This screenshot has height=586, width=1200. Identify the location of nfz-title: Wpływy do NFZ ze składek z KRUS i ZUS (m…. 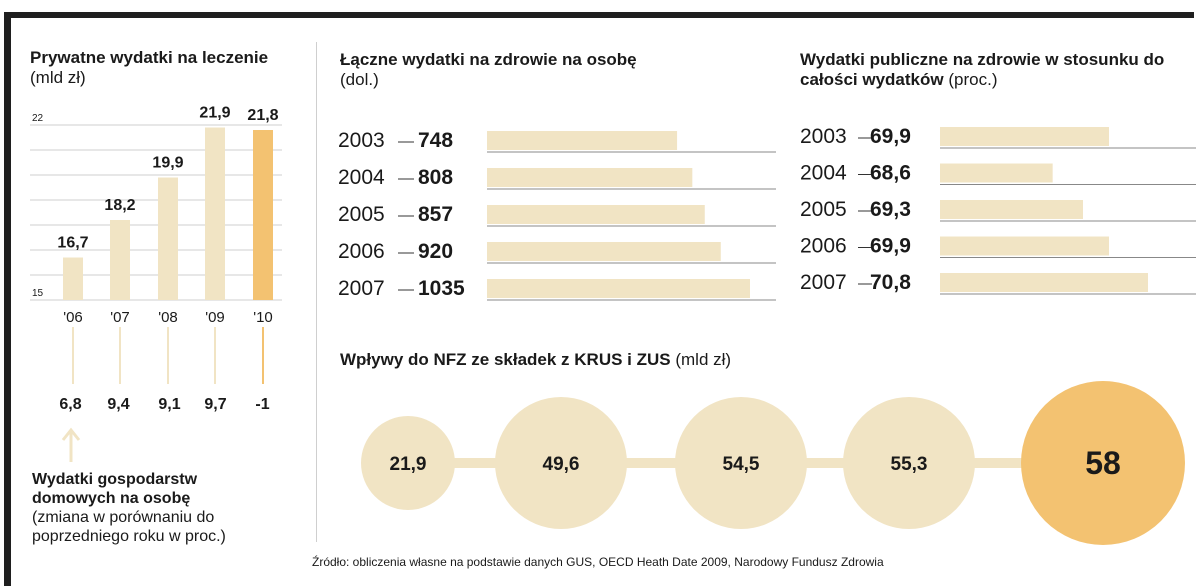
(590, 360).